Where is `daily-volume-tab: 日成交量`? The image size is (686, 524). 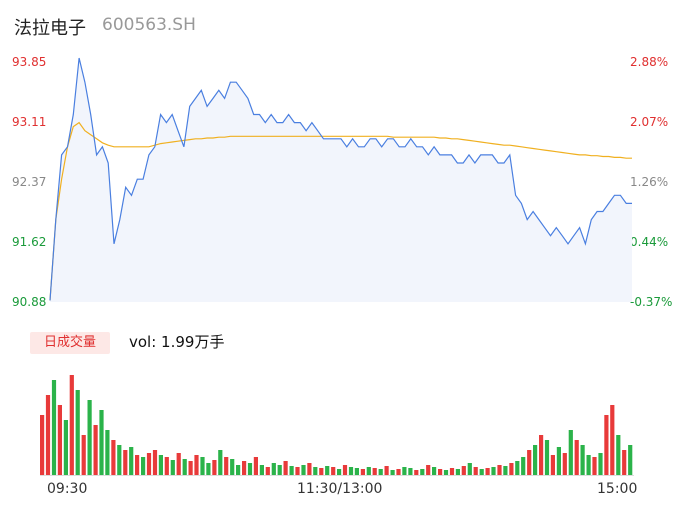 daily-volume-tab: 日成交量 is located at coordinates (70, 343).